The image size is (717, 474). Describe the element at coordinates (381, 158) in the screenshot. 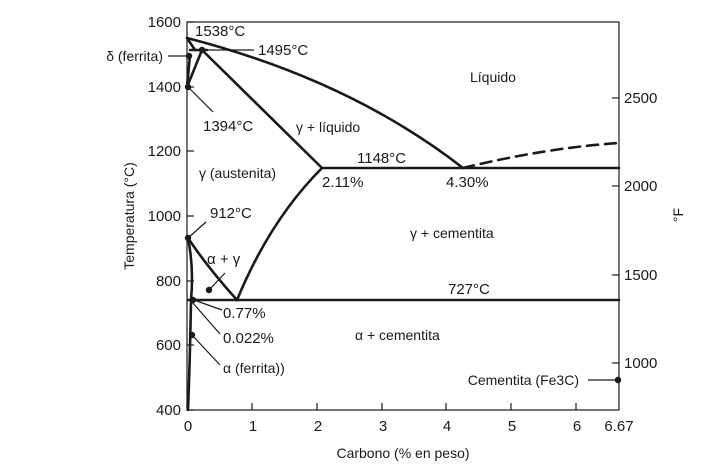

I see `label-1148c: 1148°C` at that location.